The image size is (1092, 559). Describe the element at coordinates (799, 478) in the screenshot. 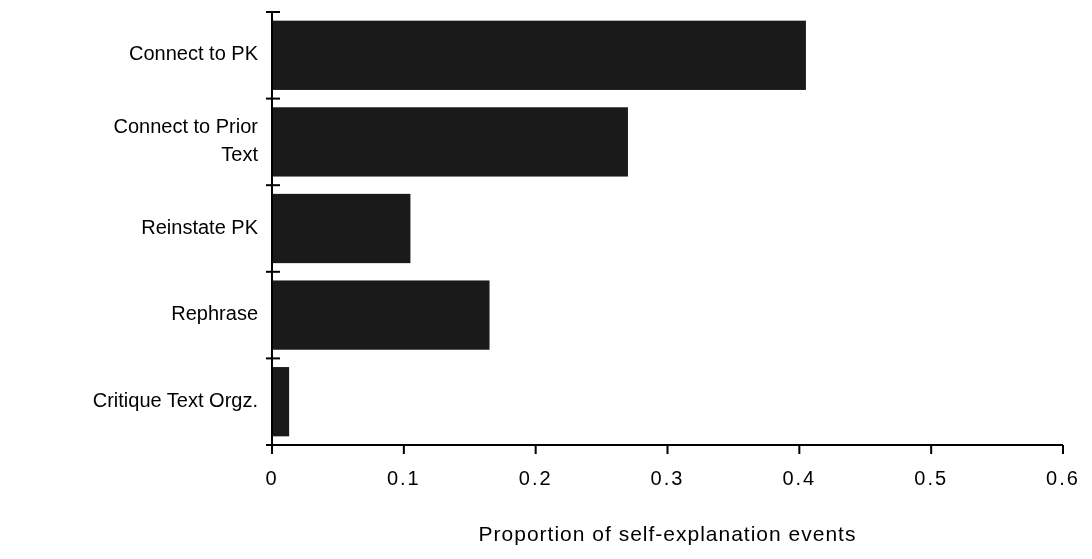

I see `x-tick-label: 0.4` at that location.